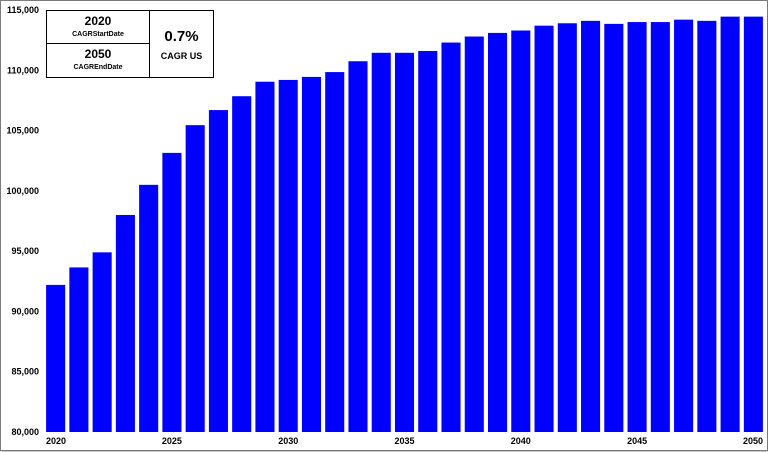 This screenshot has height=452, width=768. What do you see at coordinates (753, 441) in the screenshot?
I see `x-tick-label: 2050` at bounding box center [753, 441].